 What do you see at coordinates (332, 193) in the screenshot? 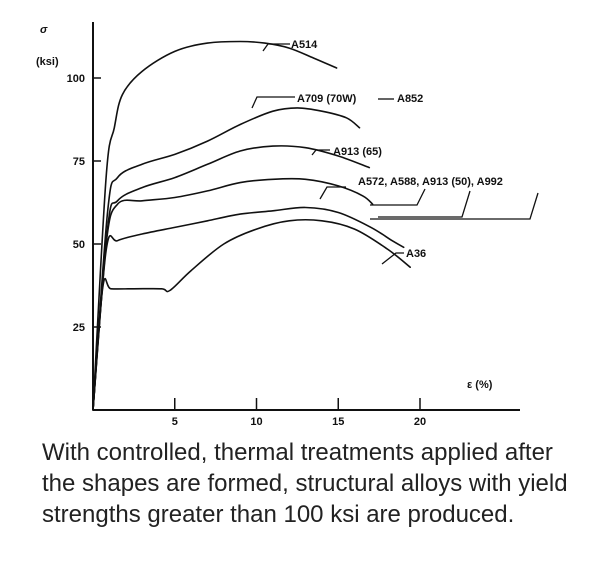
I see `leader-a572` at bounding box center [332, 193].